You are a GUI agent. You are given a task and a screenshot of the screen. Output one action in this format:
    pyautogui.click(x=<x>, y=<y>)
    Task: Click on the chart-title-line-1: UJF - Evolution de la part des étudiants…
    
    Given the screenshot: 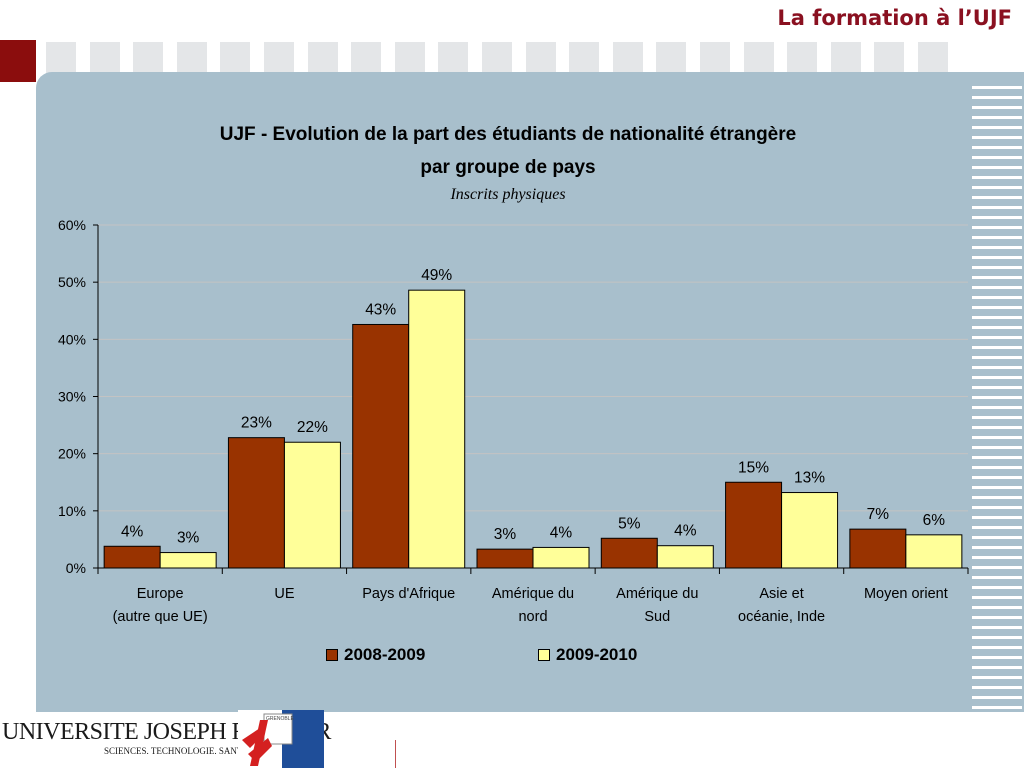 What is the action you would take?
    pyautogui.click(x=508, y=134)
    